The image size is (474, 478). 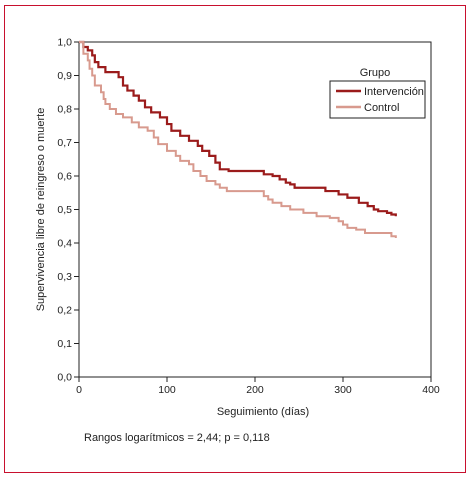 What do you see at coordinates (64, 244) in the screenshot?
I see `y-tick-label: 0,4` at bounding box center [64, 244].